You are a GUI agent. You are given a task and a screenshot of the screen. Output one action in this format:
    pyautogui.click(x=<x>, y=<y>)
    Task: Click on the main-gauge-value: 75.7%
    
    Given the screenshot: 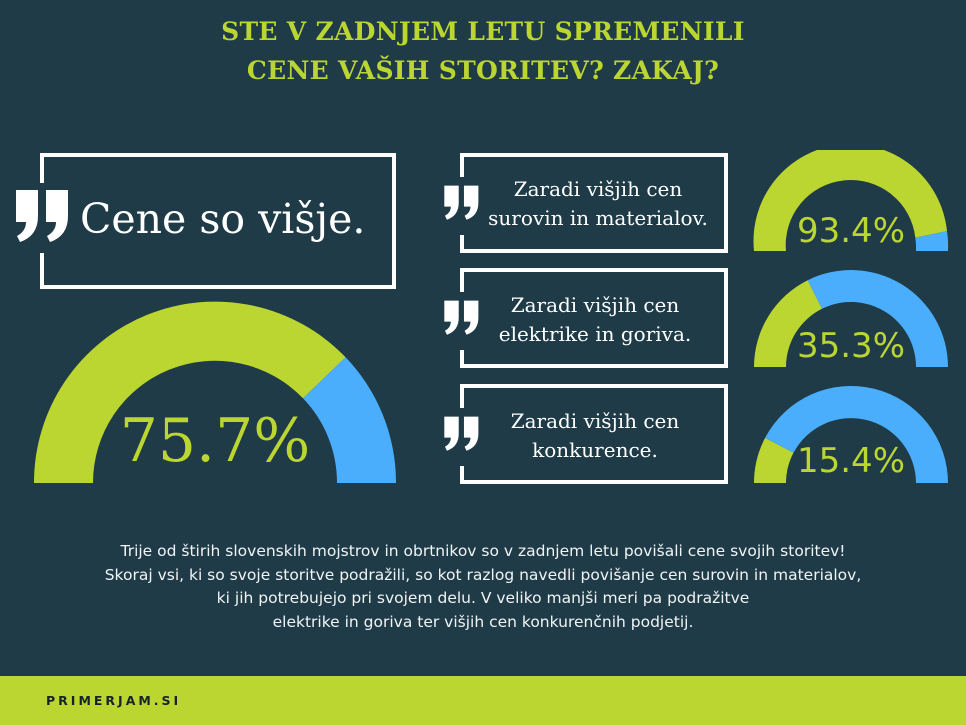 What is the action you would take?
    pyautogui.click(x=215, y=441)
    